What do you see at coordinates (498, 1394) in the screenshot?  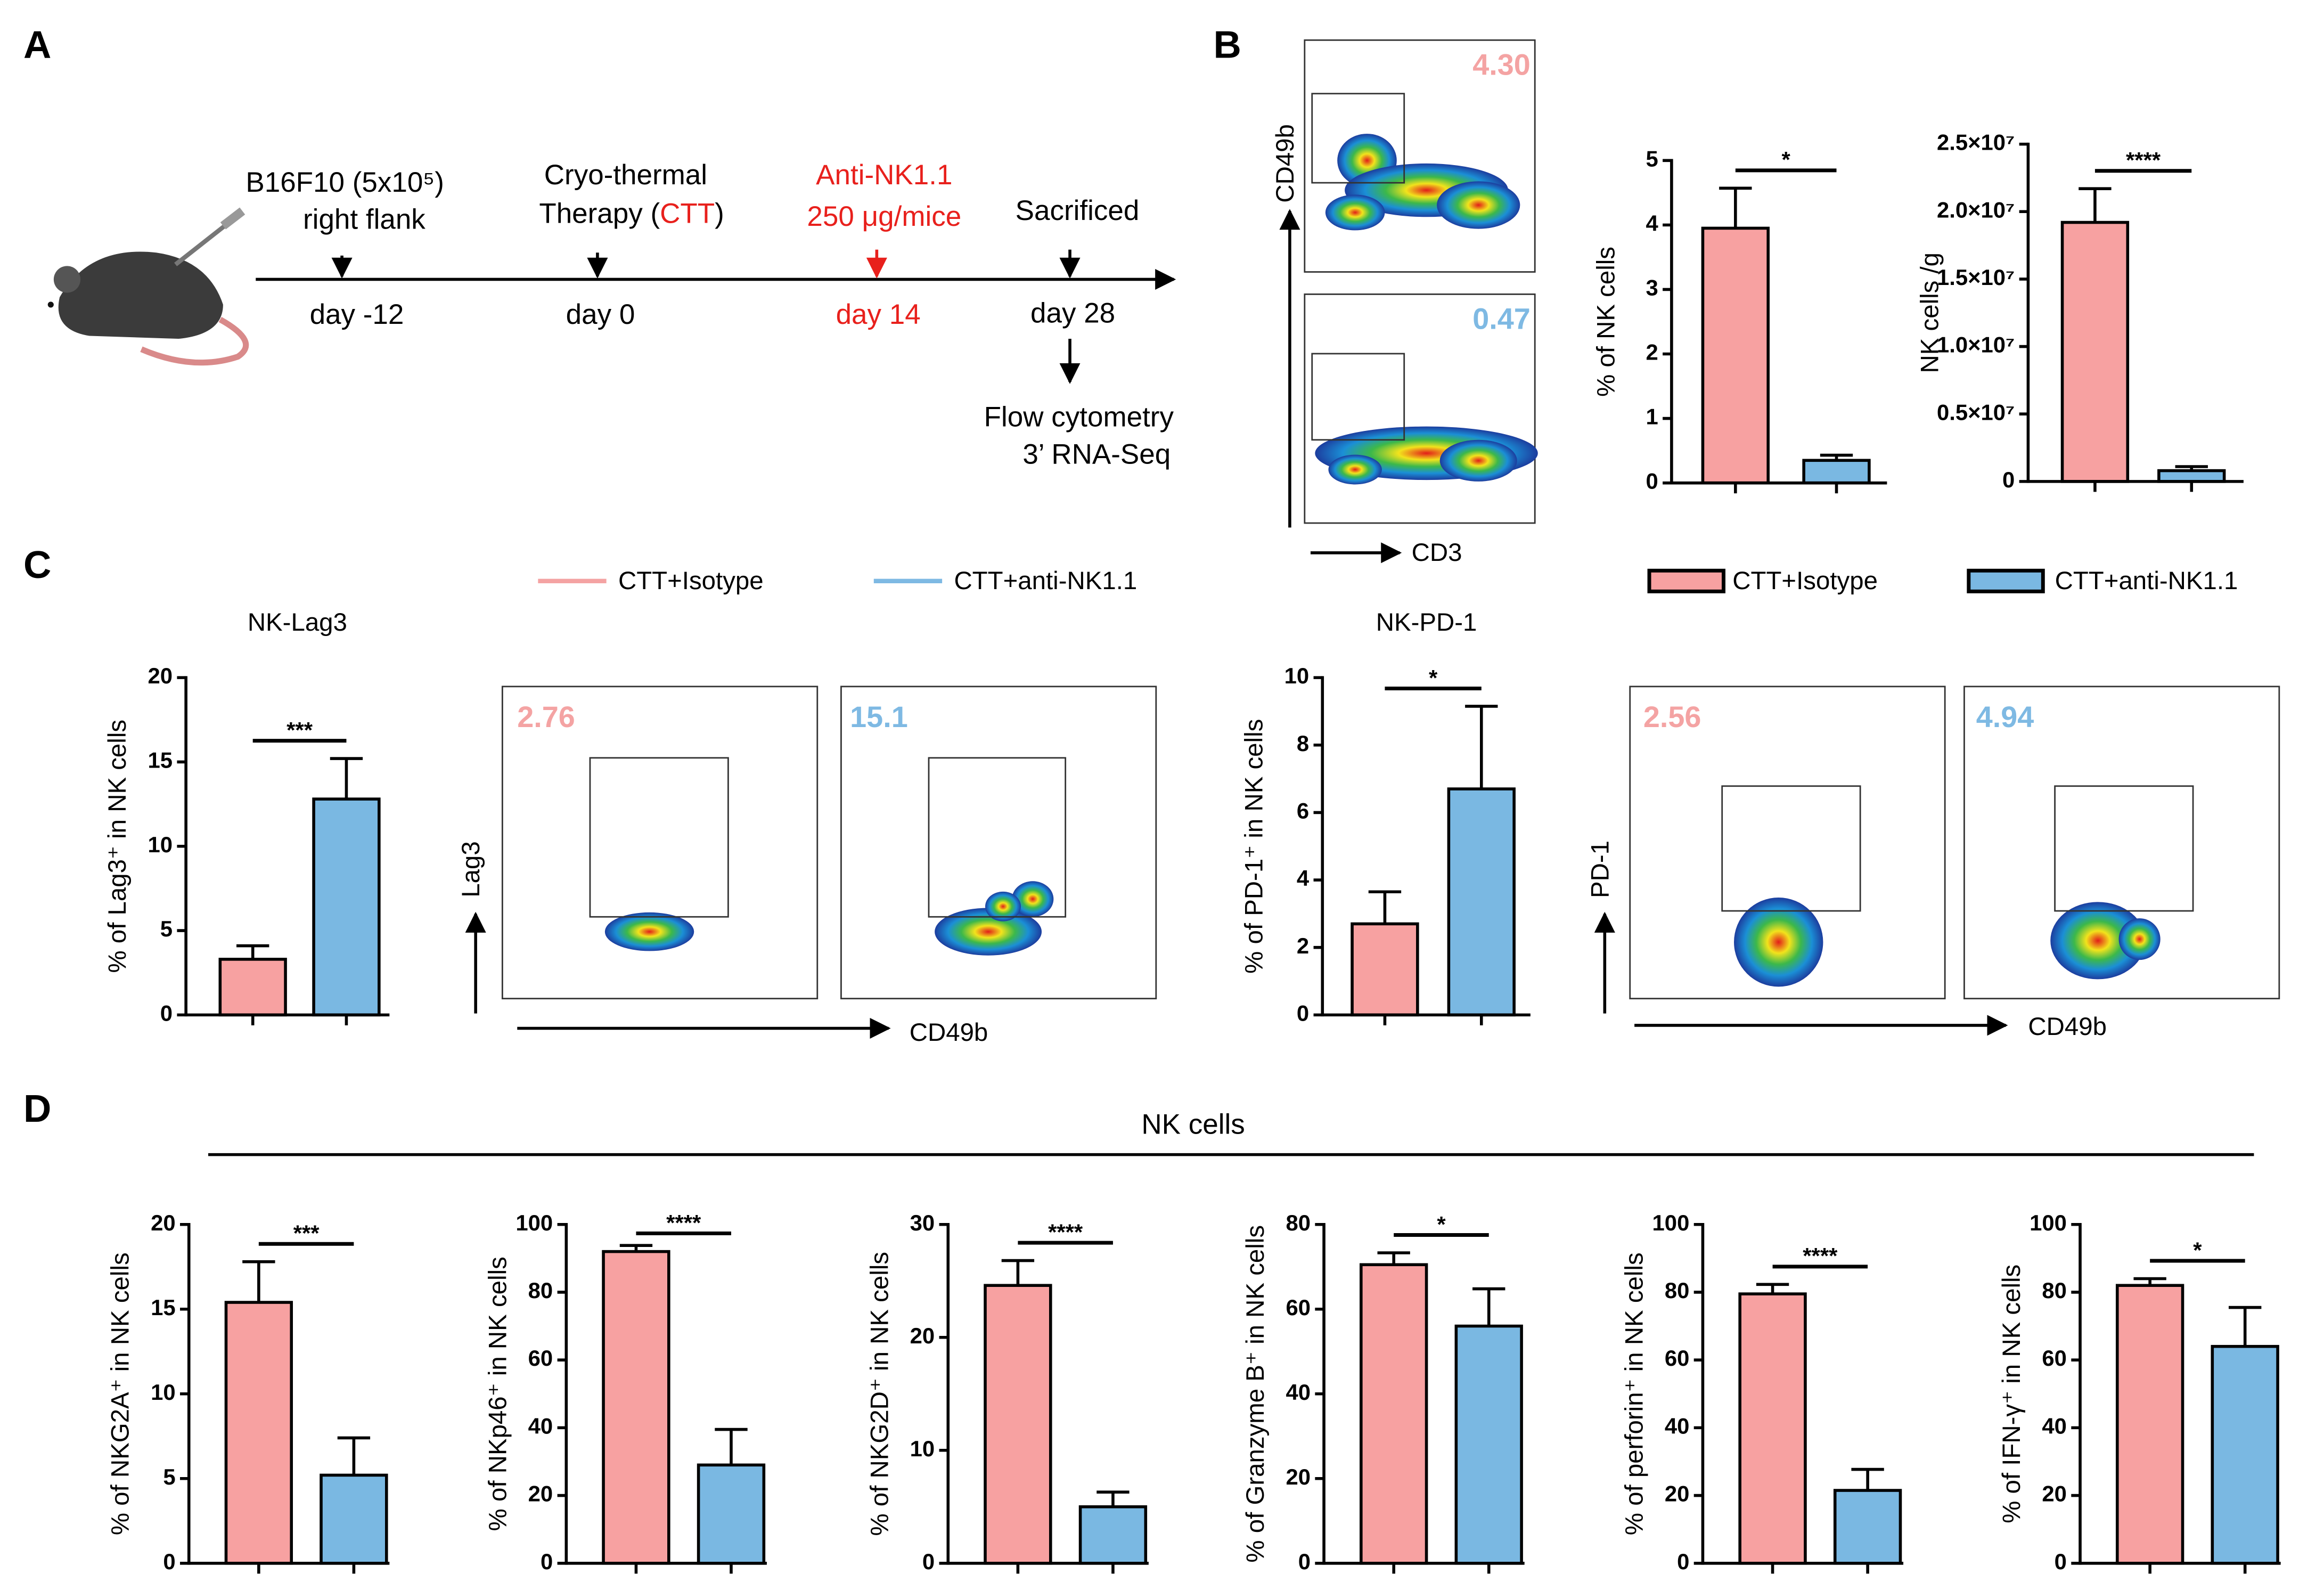 I see `y-axis-label: % of NKp46⁺ in NK cells` at bounding box center [498, 1394].